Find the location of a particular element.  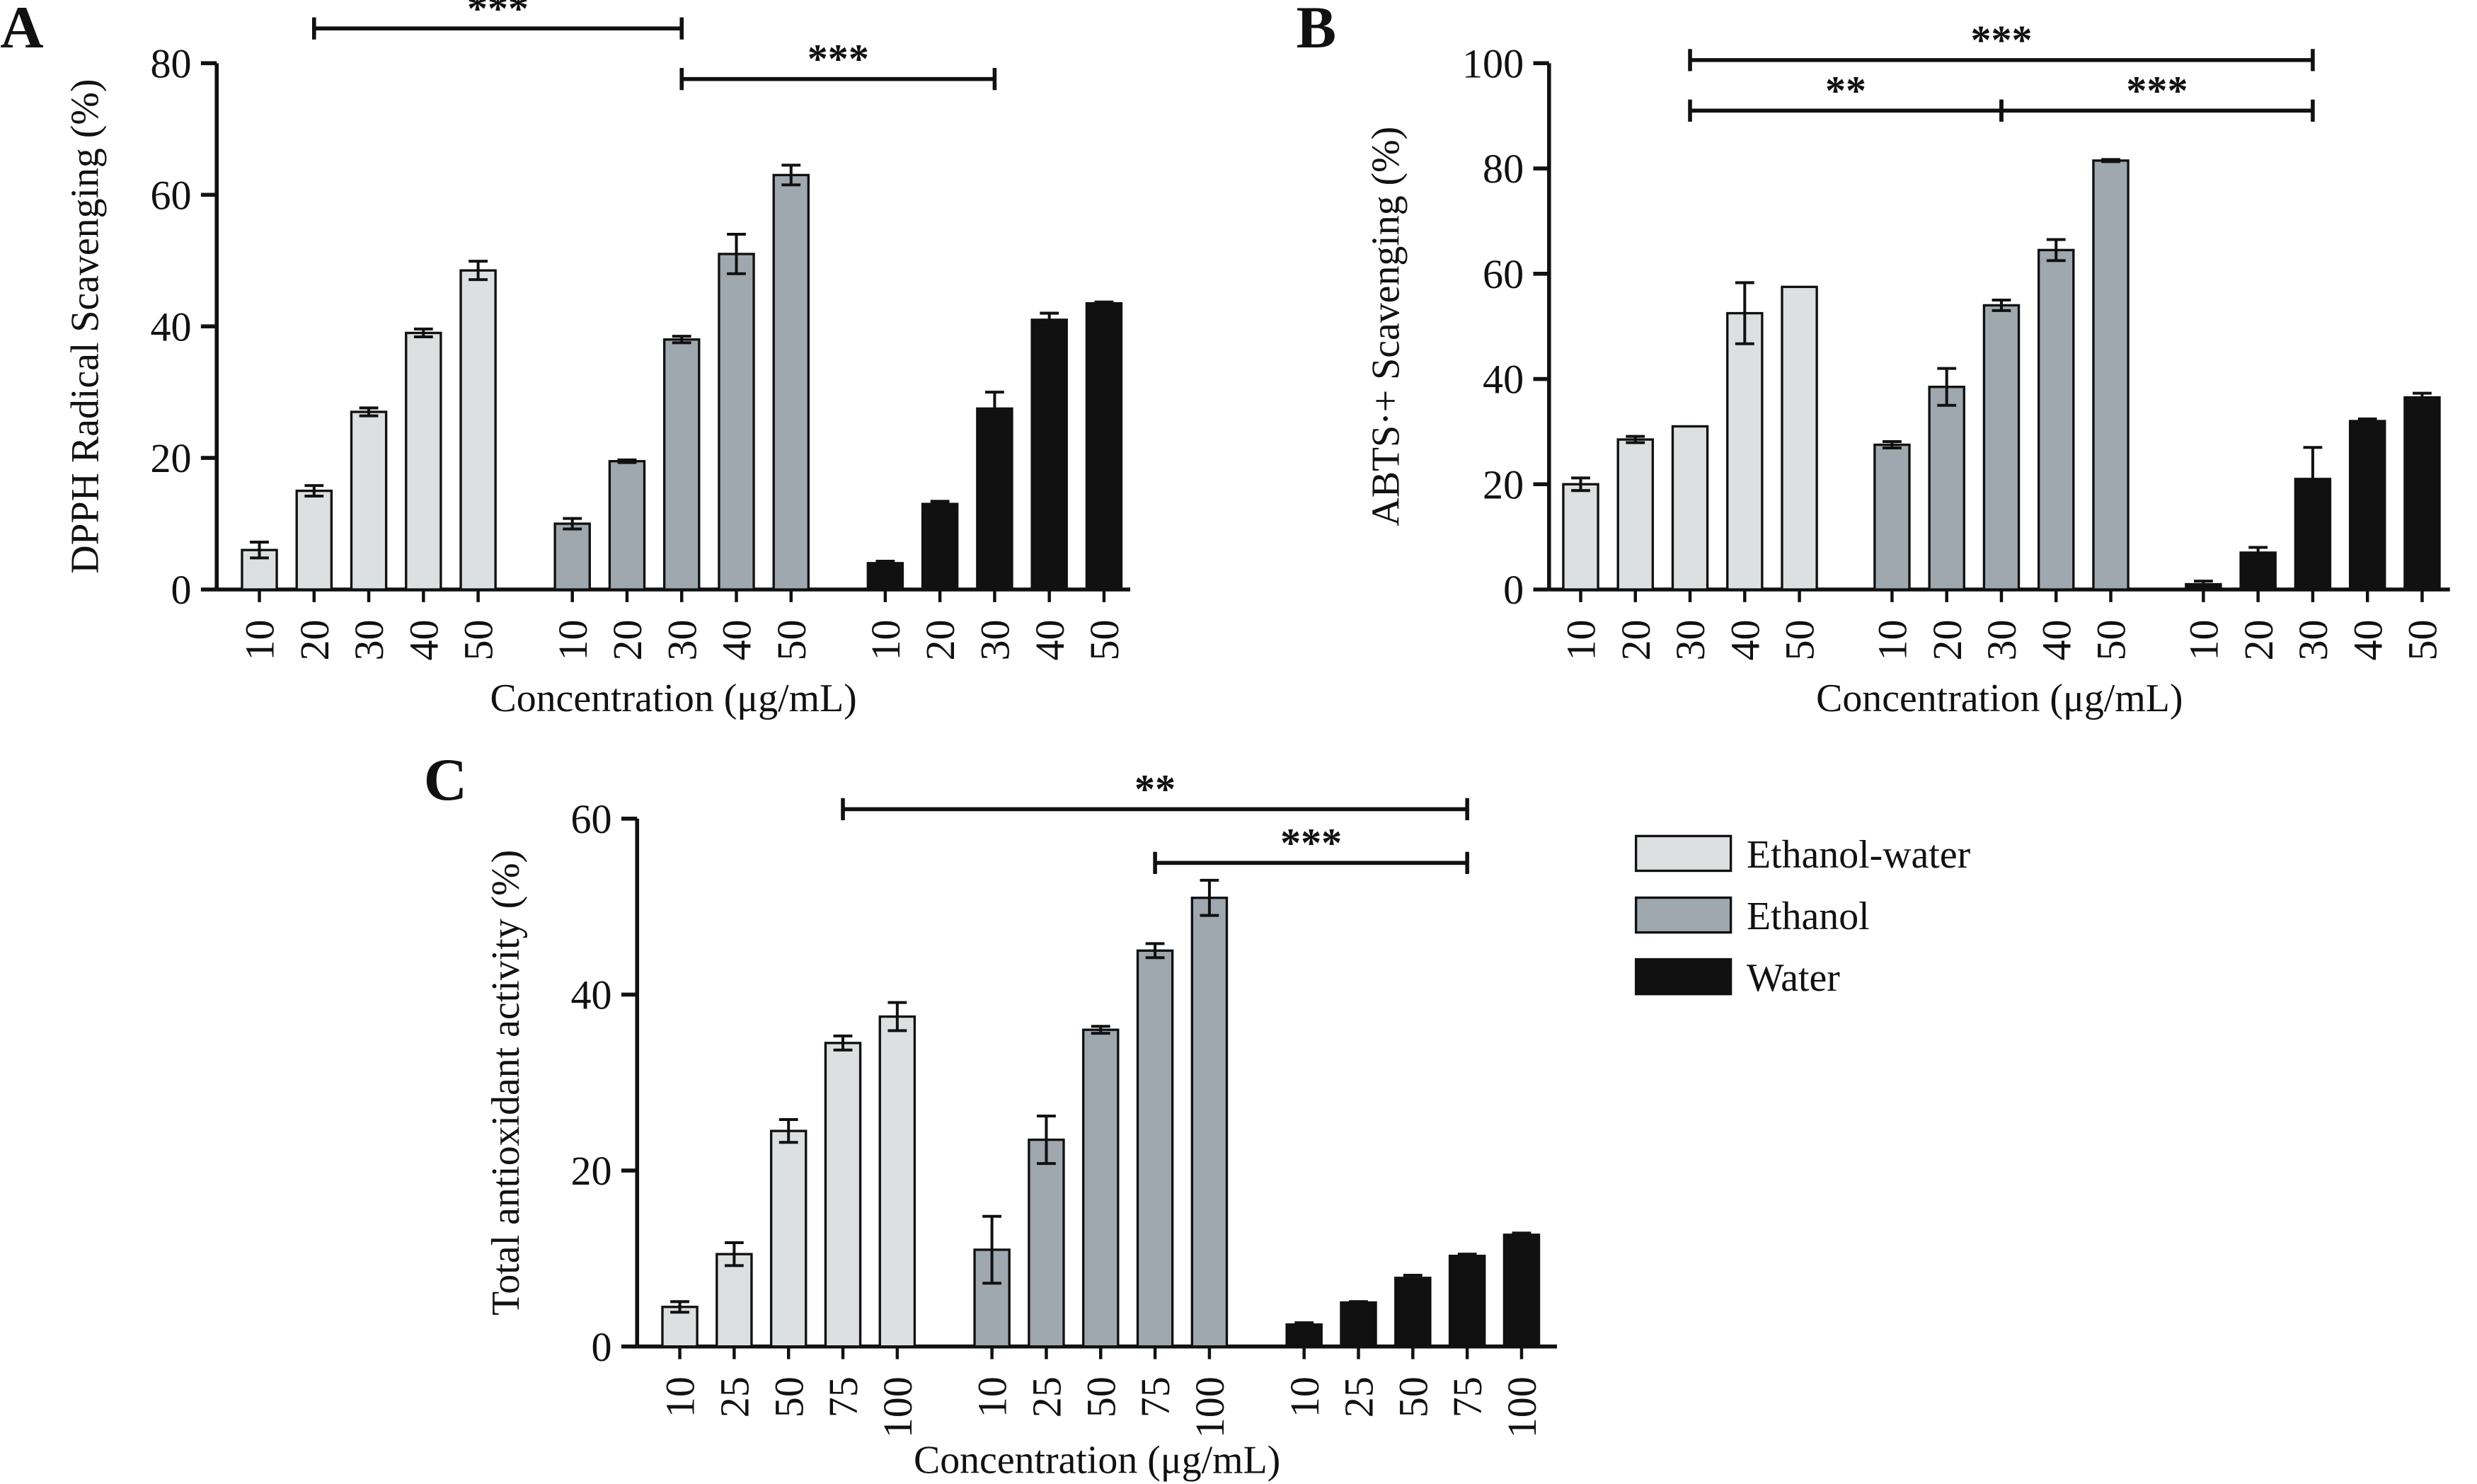

y-tick-label: 100 is located at coordinates (1493, 63).